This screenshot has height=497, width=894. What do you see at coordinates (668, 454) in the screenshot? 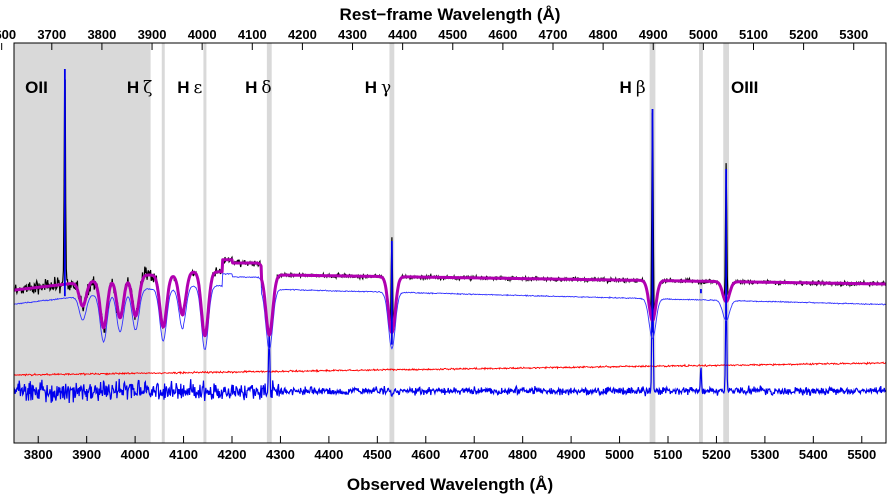
I see `x-tick-label: 5100` at bounding box center [668, 454].